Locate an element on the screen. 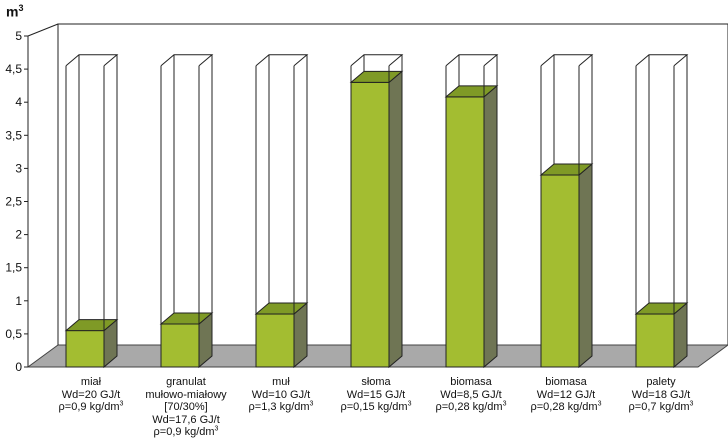 This screenshot has width=728, height=446. category-label-line: Wd=17,6 GJ/t is located at coordinates (186, 419).